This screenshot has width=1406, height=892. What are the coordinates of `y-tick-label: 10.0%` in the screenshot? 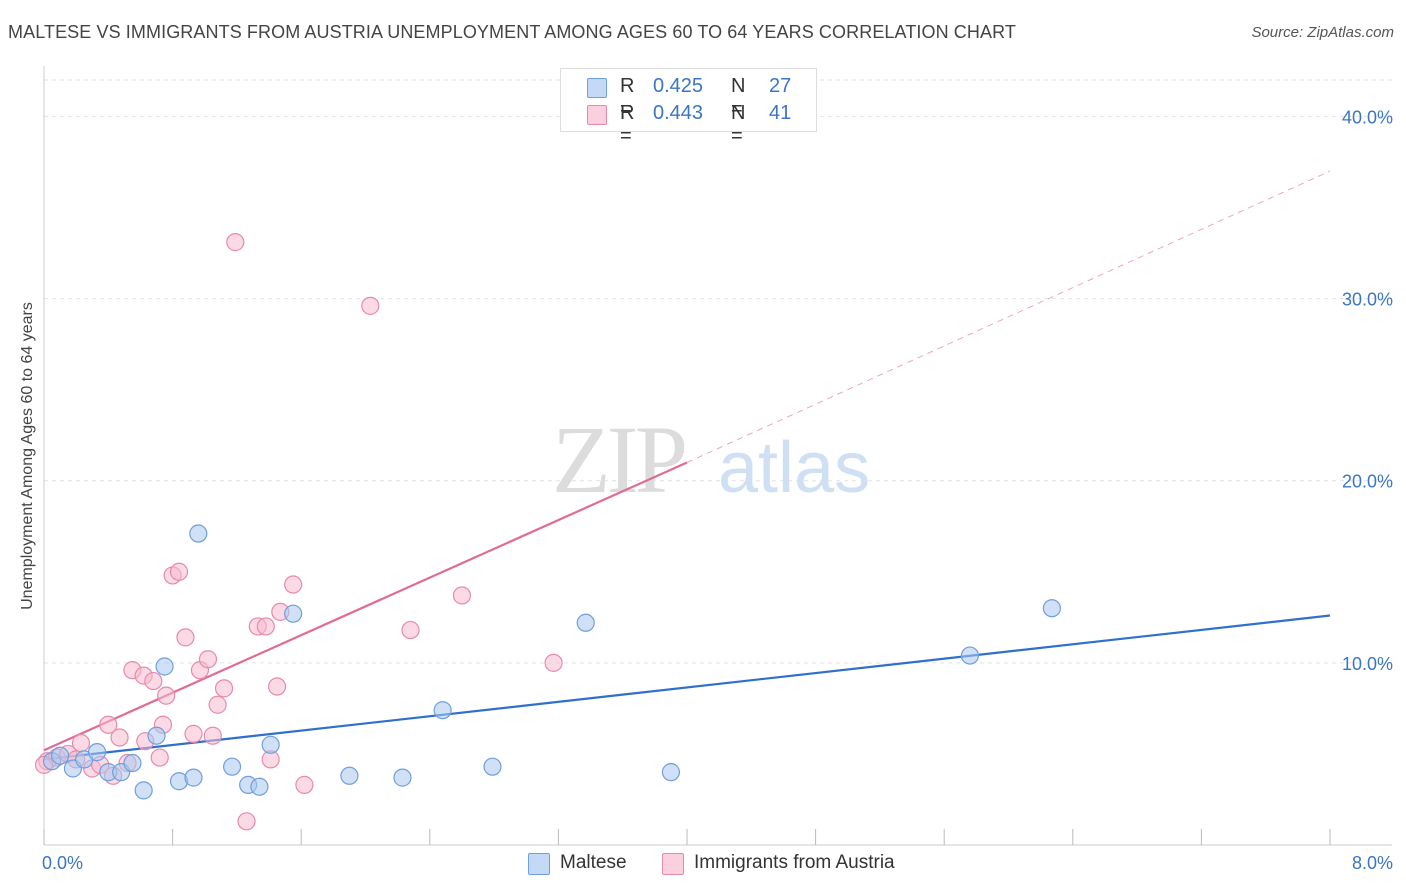 It's located at (1367, 664).